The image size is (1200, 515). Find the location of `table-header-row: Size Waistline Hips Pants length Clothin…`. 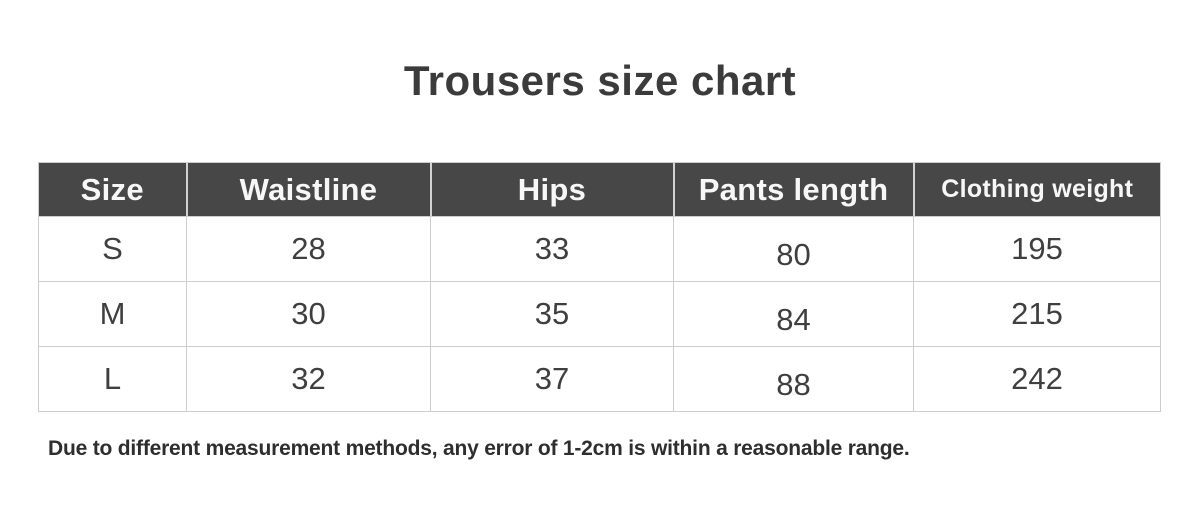

table-header-row: Size Waistline Hips Pants length Clothin… is located at coordinates (599, 189).